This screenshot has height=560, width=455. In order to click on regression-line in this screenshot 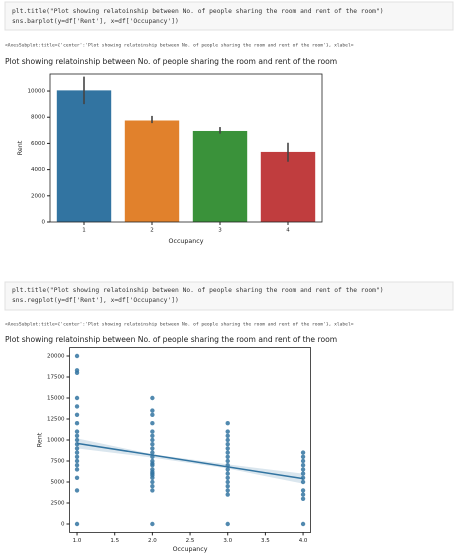, I will do `click(190, 461)`.